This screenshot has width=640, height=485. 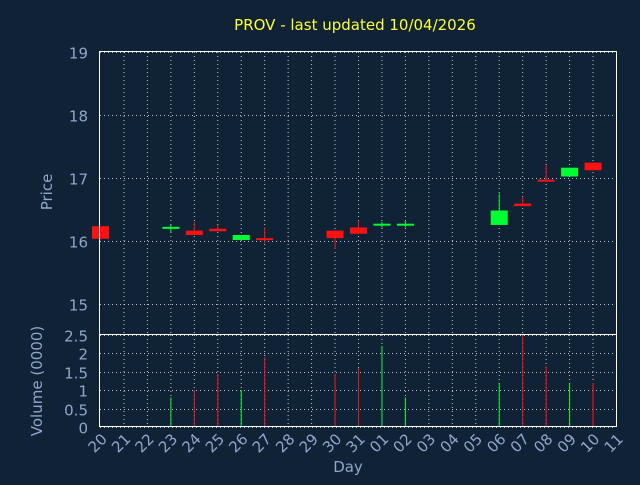 I want to click on price-y-tick: 19, so click(x=78, y=54).